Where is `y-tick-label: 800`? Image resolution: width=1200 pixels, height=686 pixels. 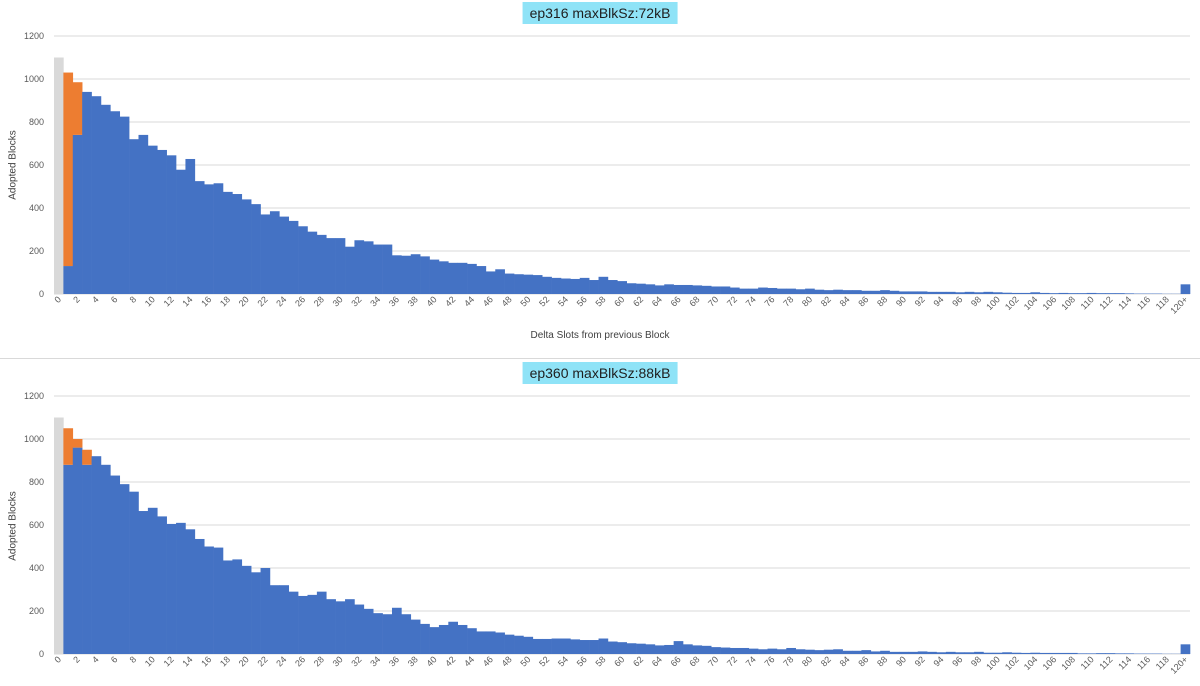 y-tick-label: 800 is located at coordinates (36, 482).